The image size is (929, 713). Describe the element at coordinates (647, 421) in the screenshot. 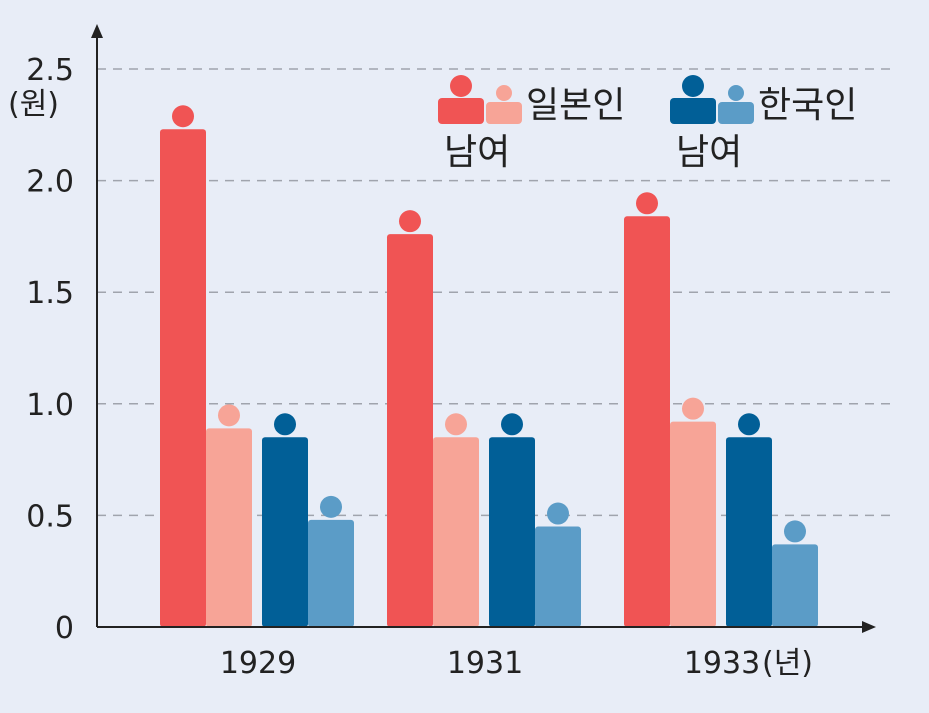

I see `bar-일본인 남-1933` at that location.